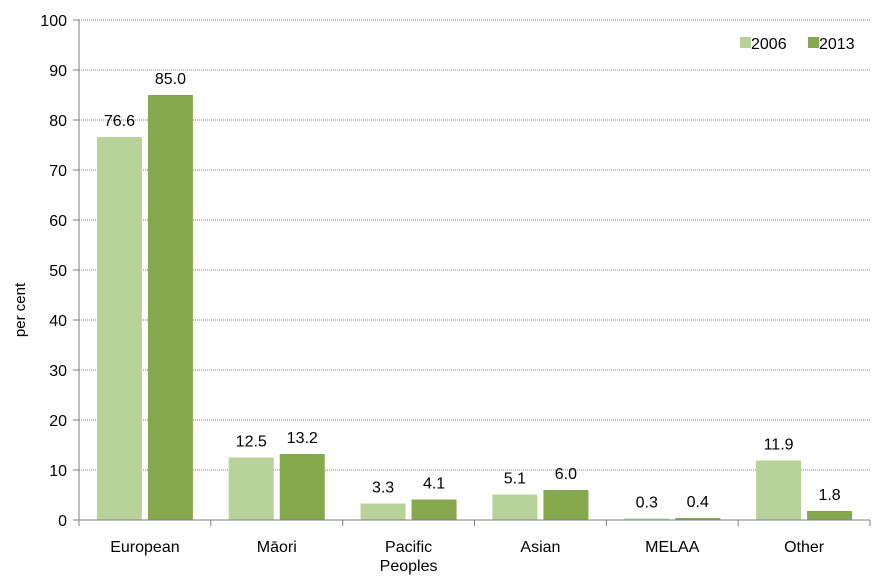 The image size is (879, 576). I want to click on y-tick-label: 80, so click(58, 121).